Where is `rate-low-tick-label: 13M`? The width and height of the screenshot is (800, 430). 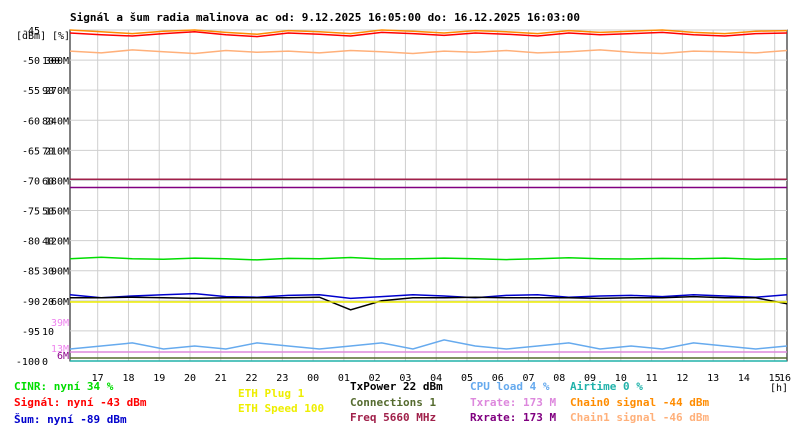 rate-low-tick-label: 13M is located at coordinates (60, 349).